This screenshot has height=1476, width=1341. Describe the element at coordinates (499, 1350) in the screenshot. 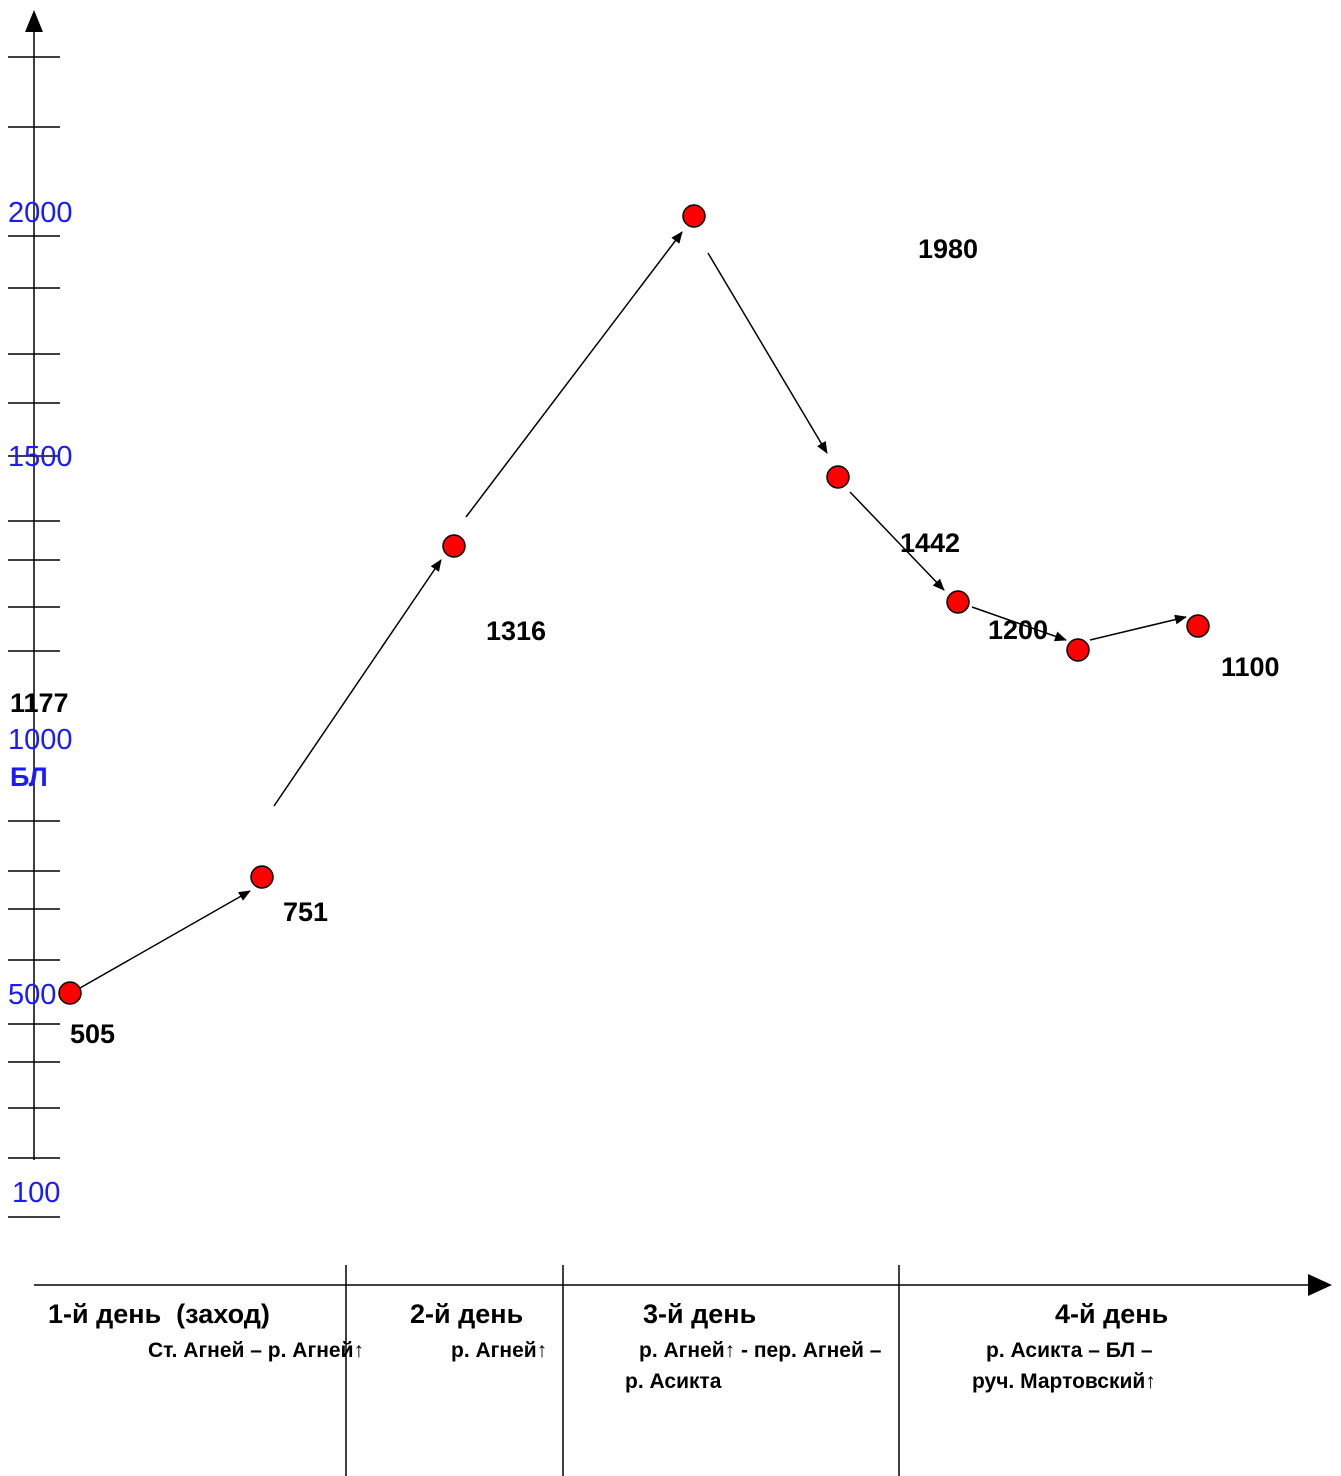

I see `route-label: р. Агней↑` at that location.